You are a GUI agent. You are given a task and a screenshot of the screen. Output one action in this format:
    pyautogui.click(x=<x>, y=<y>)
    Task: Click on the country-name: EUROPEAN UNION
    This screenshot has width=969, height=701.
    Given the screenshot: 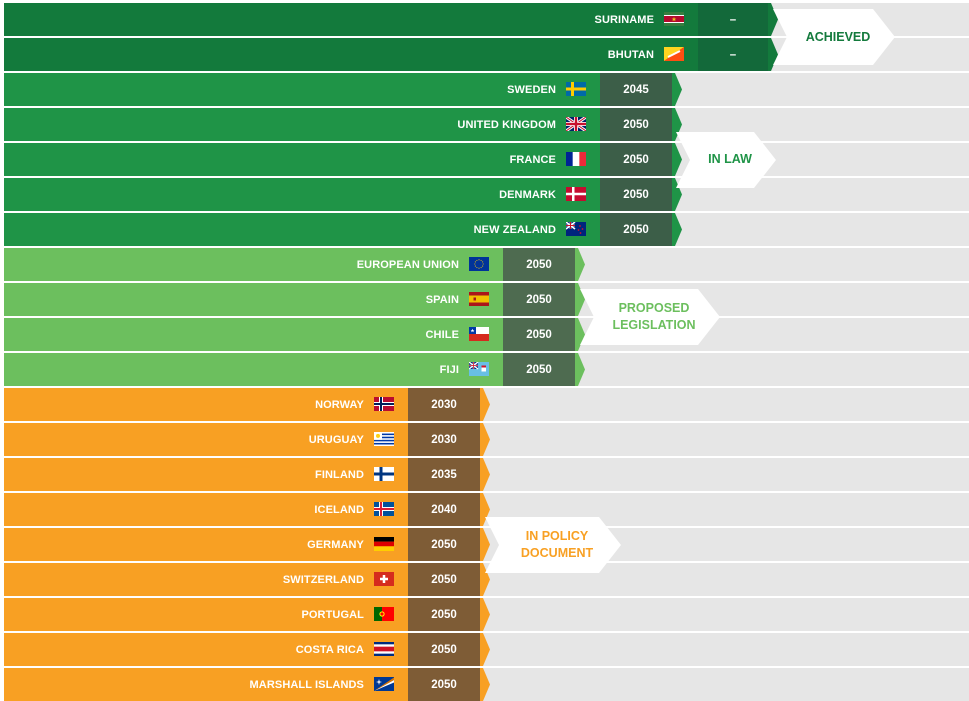 What is the action you would take?
    pyautogui.click(x=407, y=264)
    